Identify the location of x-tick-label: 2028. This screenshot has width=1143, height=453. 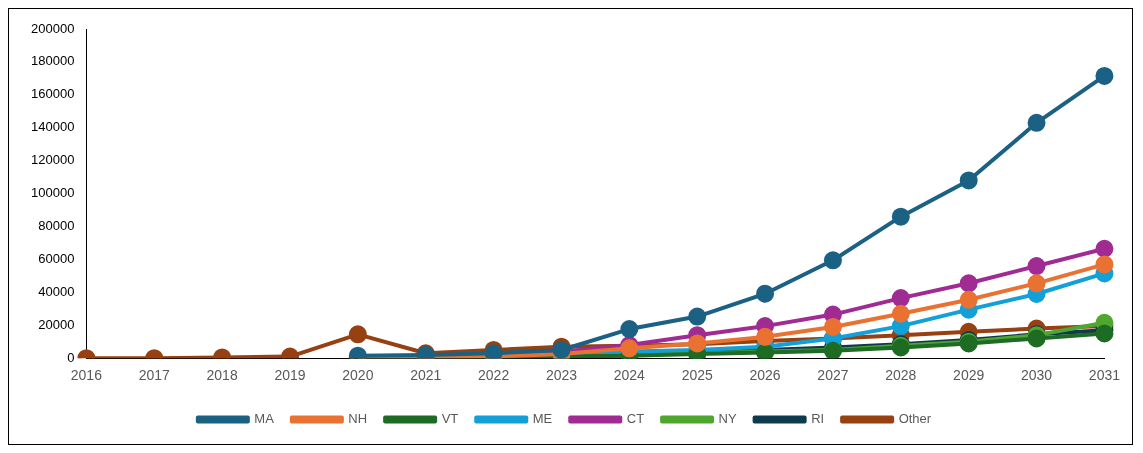
(901, 375).